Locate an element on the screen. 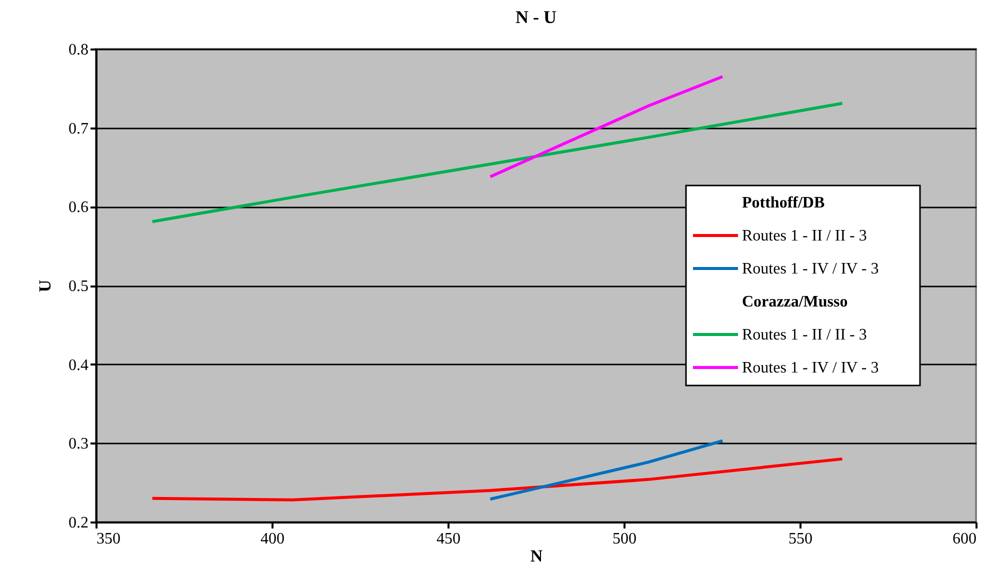 This screenshot has height=583, width=992. x-tick-label: 450 is located at coordinates (448, 539).